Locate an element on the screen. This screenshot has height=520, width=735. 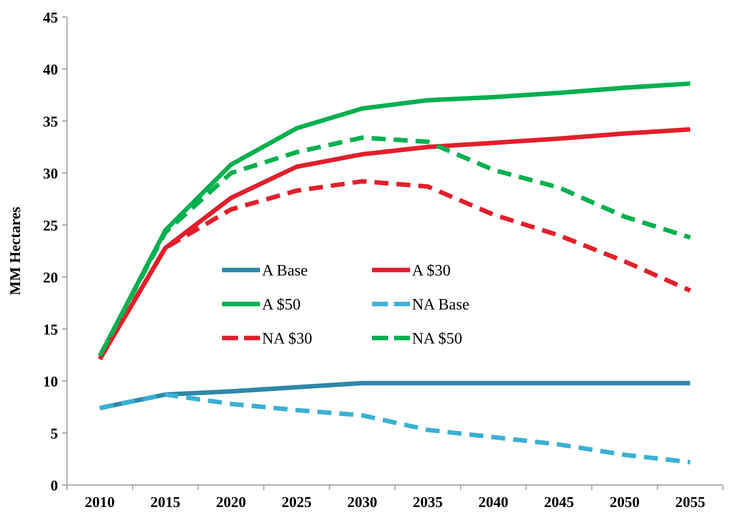
x-tick-label: 2015 is located at coordinates (165, 503).